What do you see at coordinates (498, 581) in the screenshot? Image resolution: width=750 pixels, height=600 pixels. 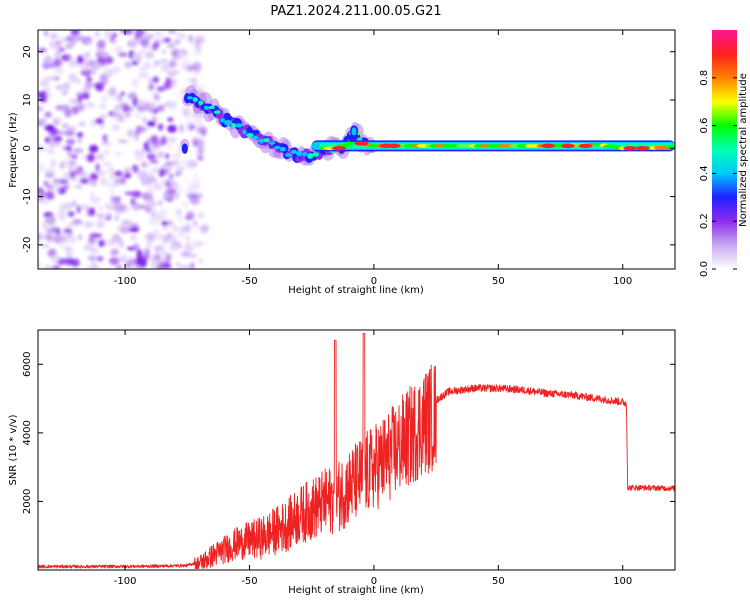 I see `x-tick-label: 50` at bounding box center [498, 581].